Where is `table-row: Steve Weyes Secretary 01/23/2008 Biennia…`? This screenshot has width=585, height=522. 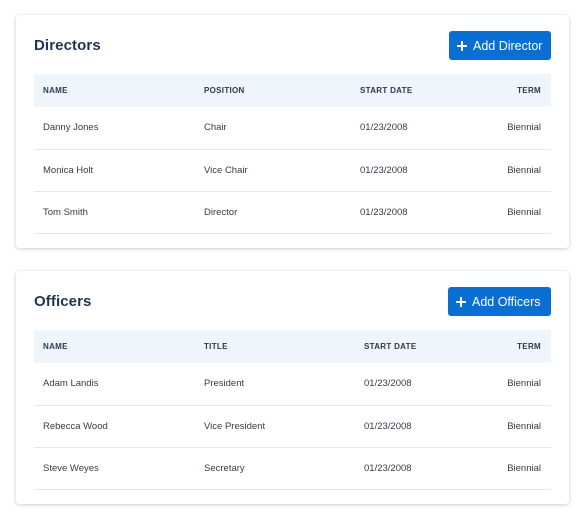 table-row: Steve Weyes Secretary 01/23/2008 Biennia… is located at coordinates (292, 468).